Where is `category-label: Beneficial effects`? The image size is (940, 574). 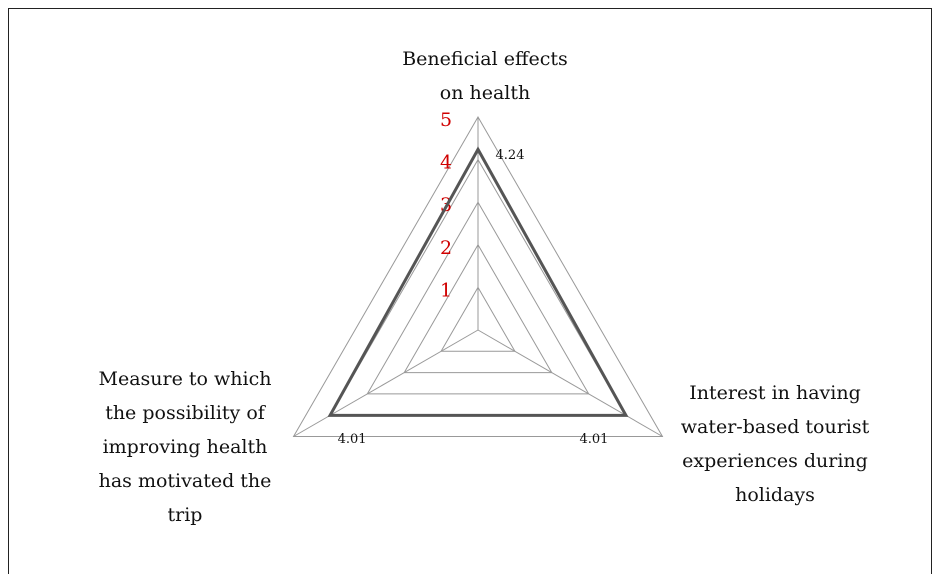
category-label: Beneficial effects is located at coordinates (485, 59).